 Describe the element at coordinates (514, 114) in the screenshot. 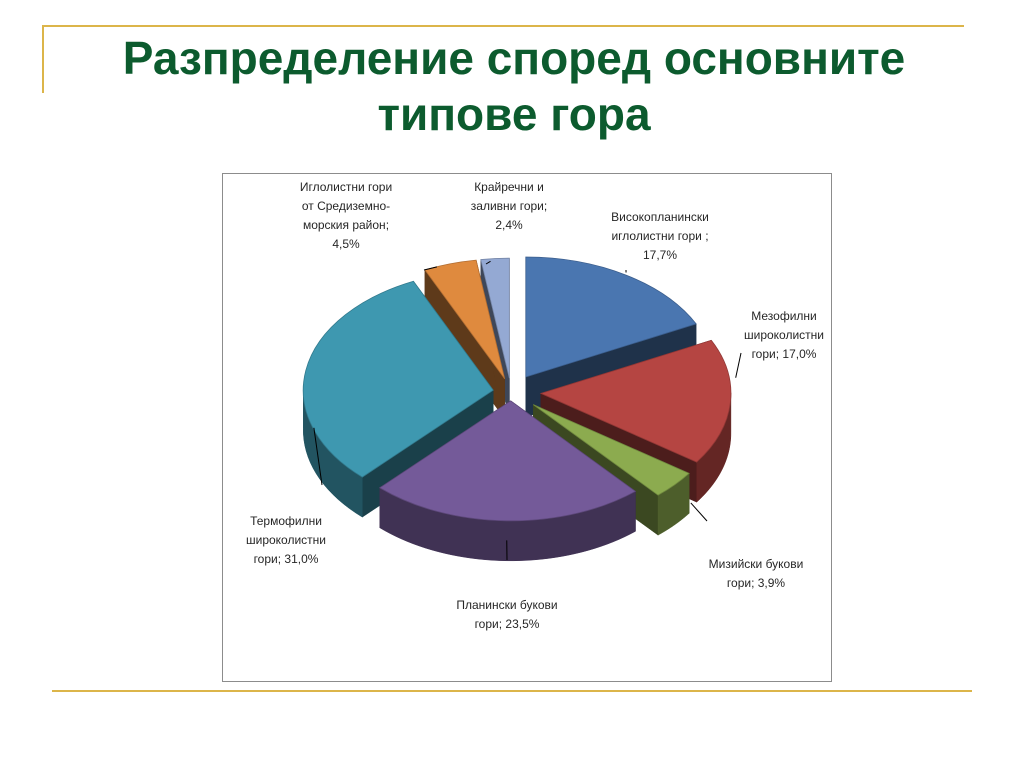

I see `slide-title-line-2: типове гора` at that location.